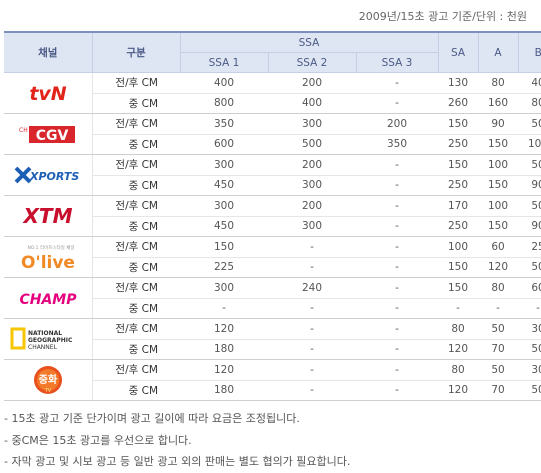  Describe the element at coordinates (312, 370) in the screenshot. I see `cell-ssa2: -` at that location.